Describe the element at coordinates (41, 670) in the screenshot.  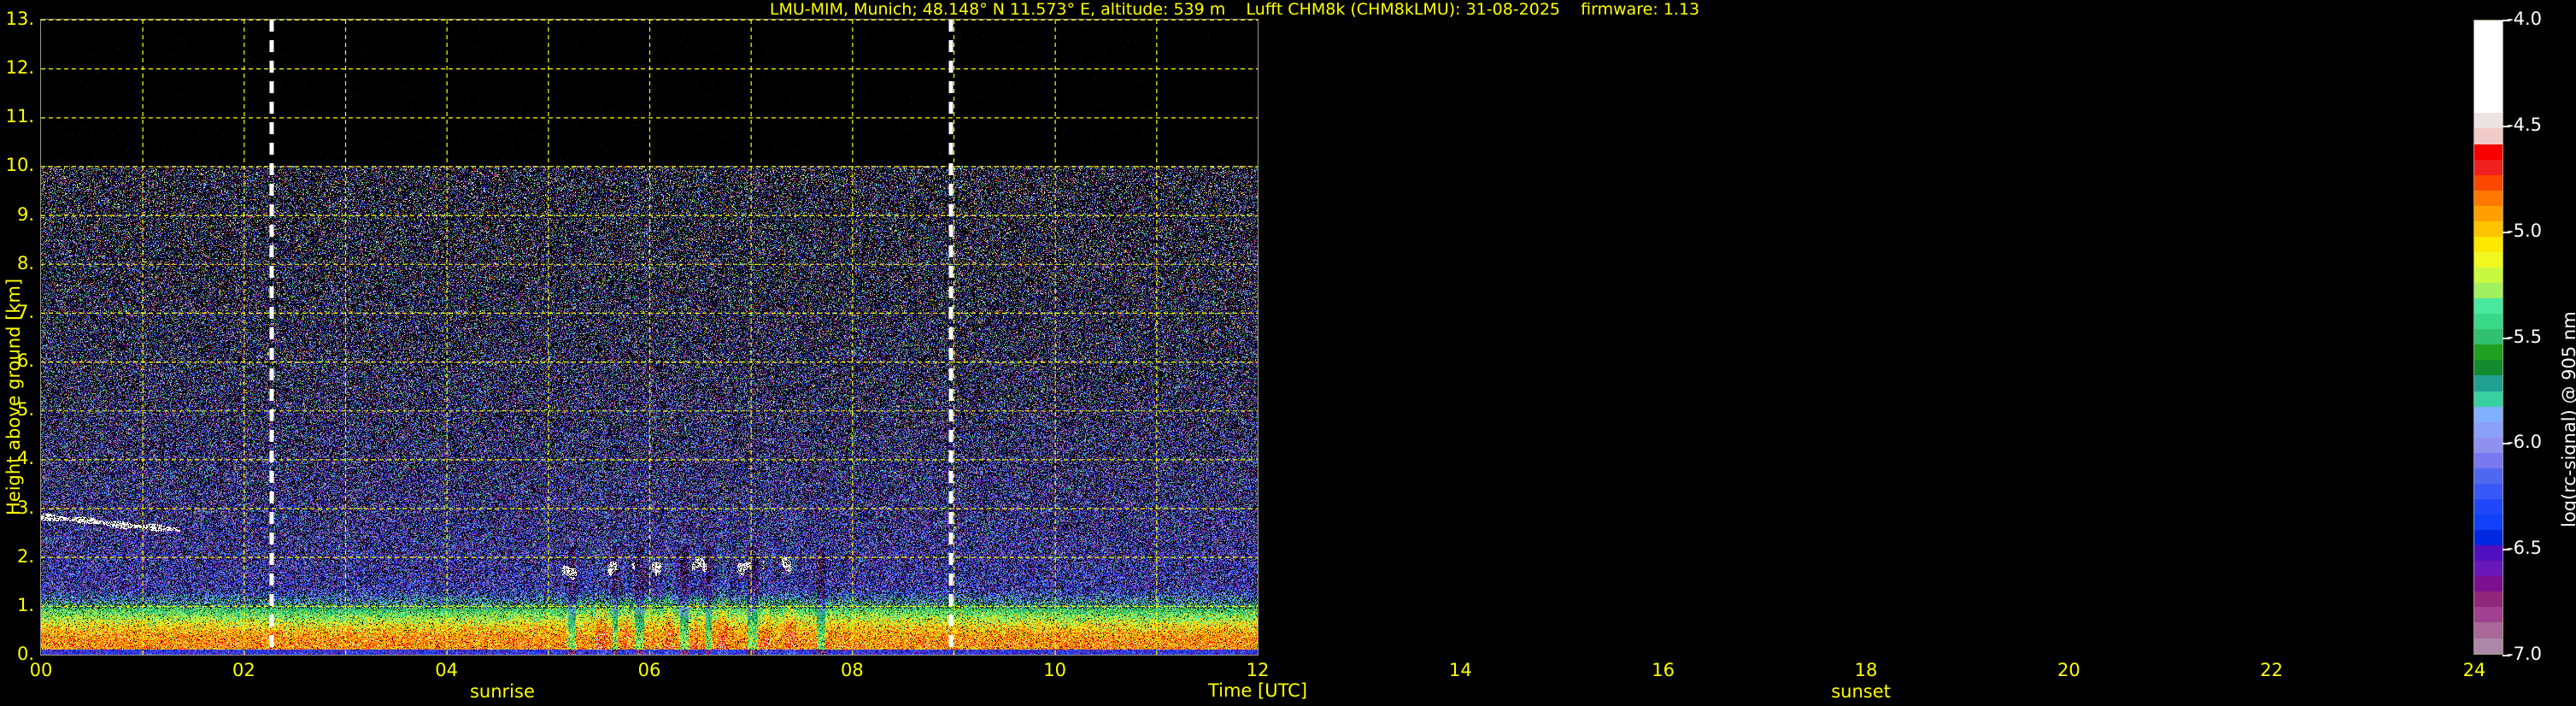
I see `x-tick-label: 00` at that location.